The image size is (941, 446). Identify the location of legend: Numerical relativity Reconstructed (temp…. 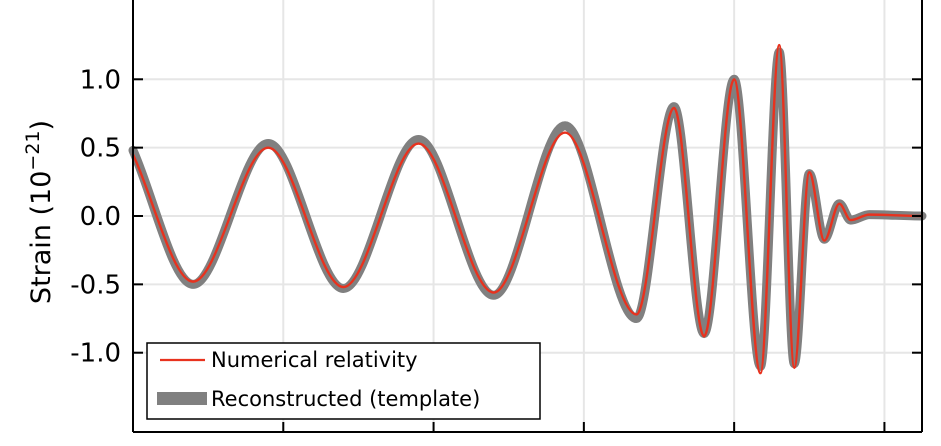
(343, 381).